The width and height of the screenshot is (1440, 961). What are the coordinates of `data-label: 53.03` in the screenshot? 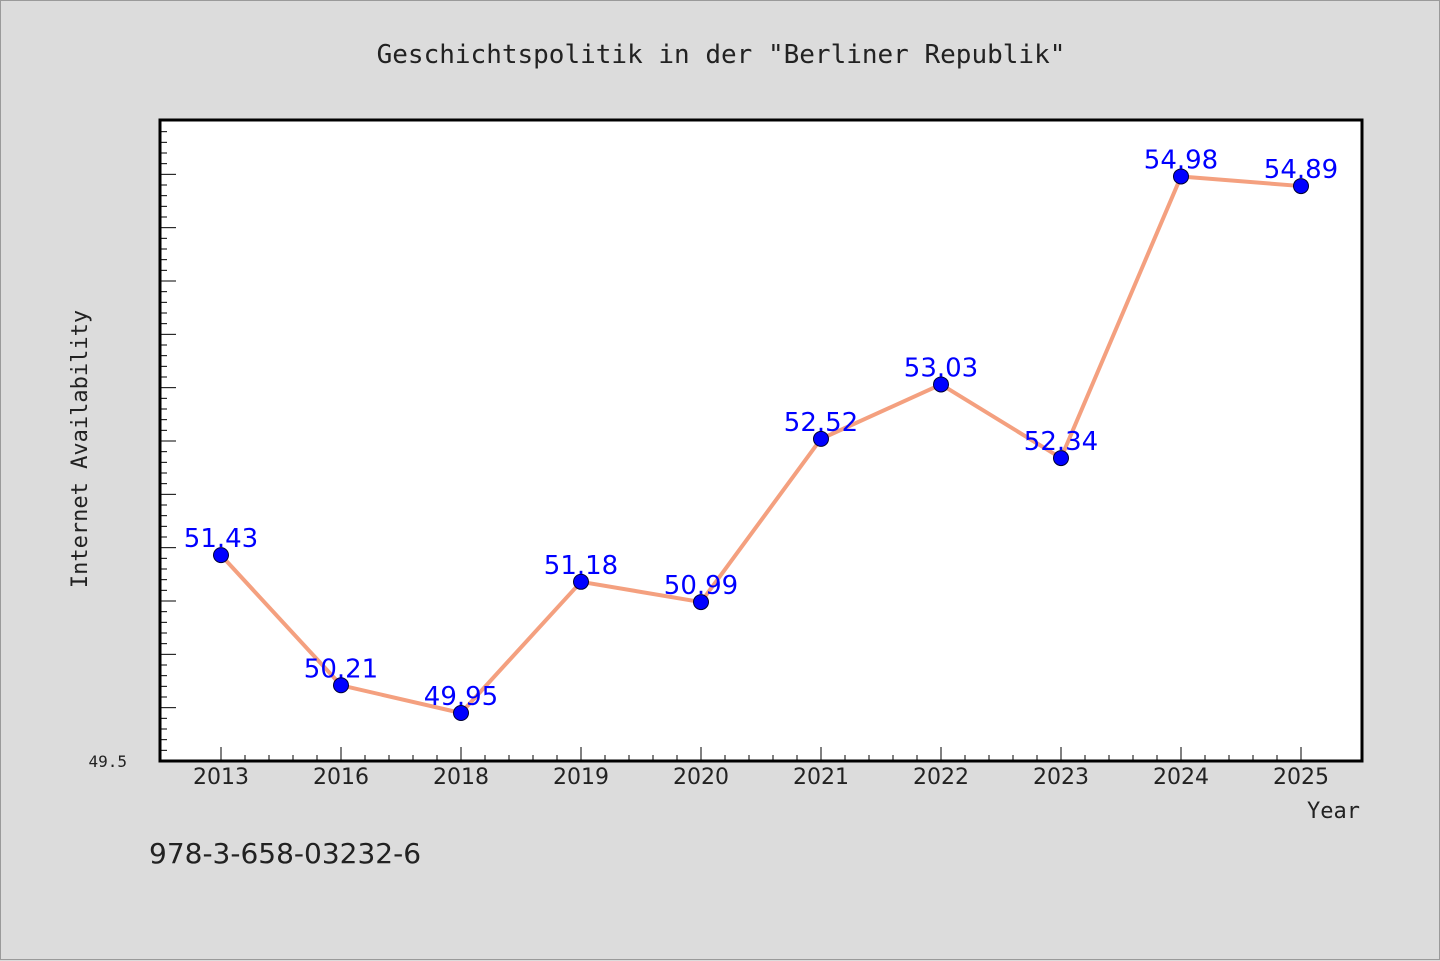 It's located at (941, 368).